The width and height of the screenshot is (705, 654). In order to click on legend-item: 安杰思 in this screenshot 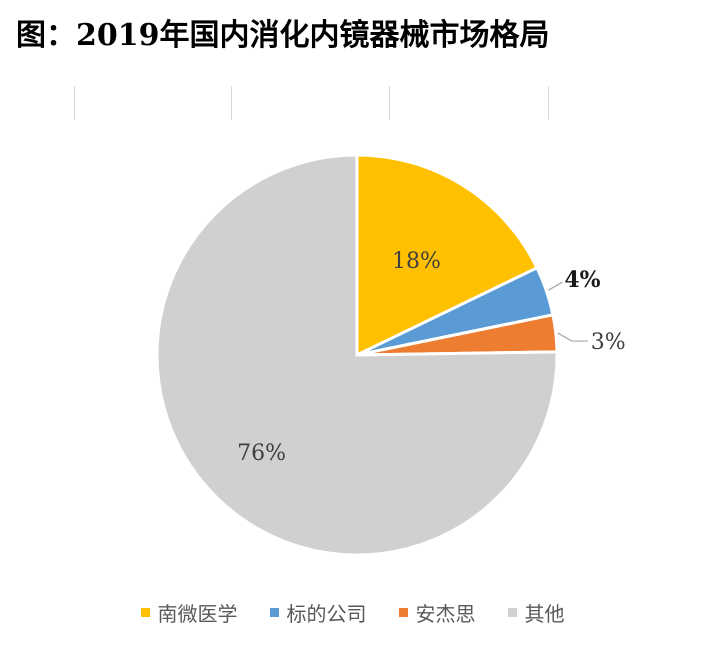, I will do `click(437, 612)`.